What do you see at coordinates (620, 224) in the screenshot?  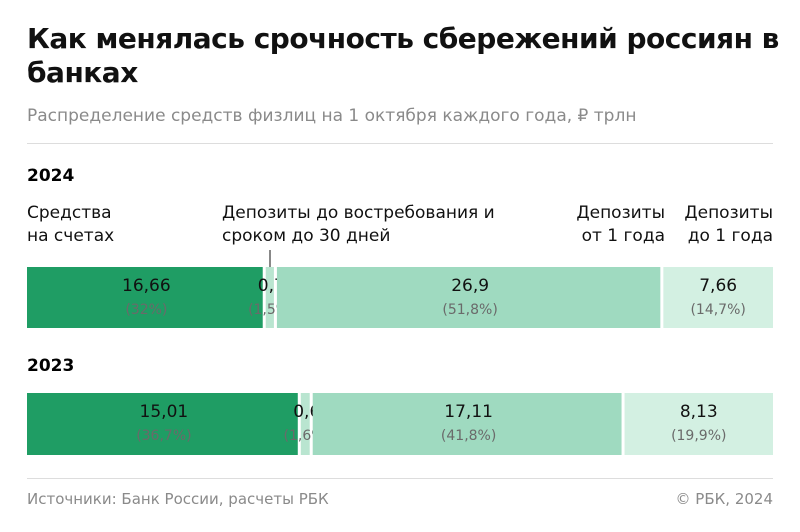 I see `legend-label: Депозиты от 1 года` at bounding box center [620, 224].